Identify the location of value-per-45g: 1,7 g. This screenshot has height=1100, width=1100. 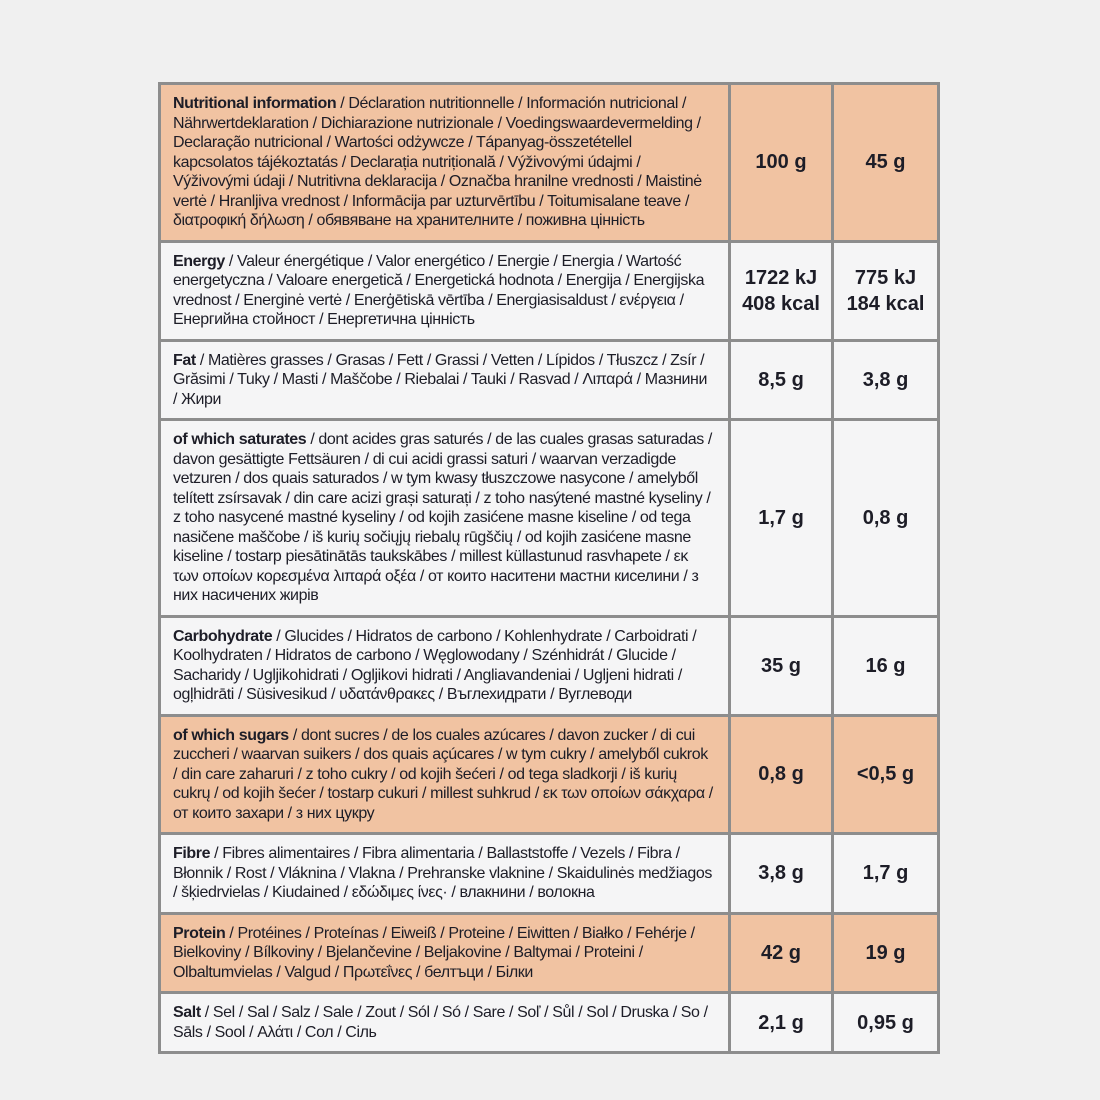
(885, 875).